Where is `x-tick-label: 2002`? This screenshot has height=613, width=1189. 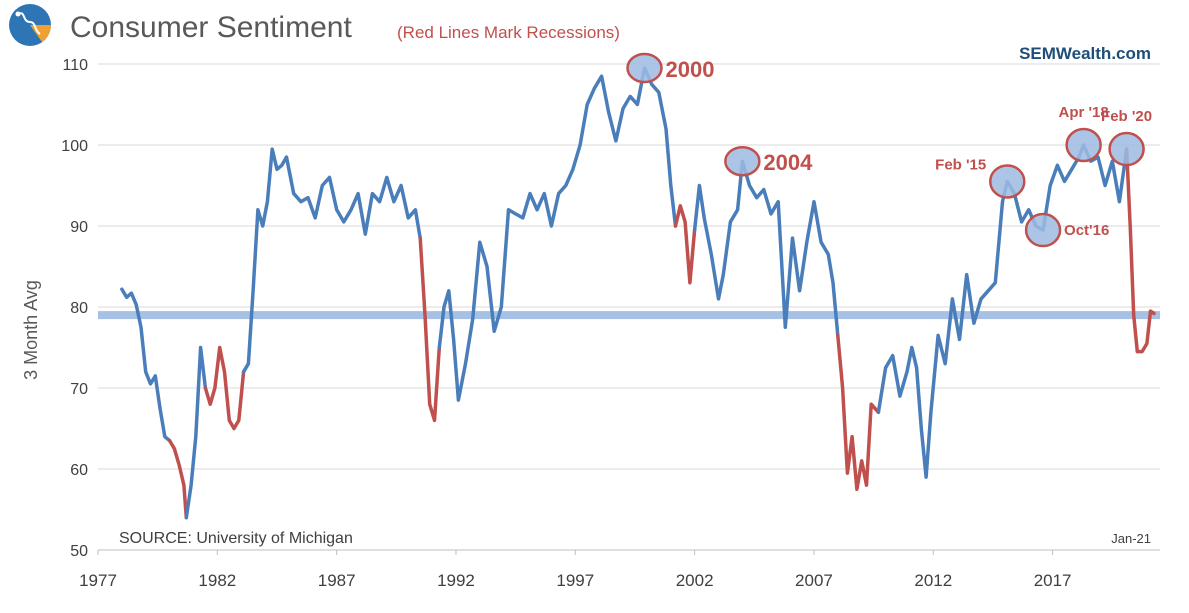
x-tick-label: 2002 is located at coordinates (695, 580).